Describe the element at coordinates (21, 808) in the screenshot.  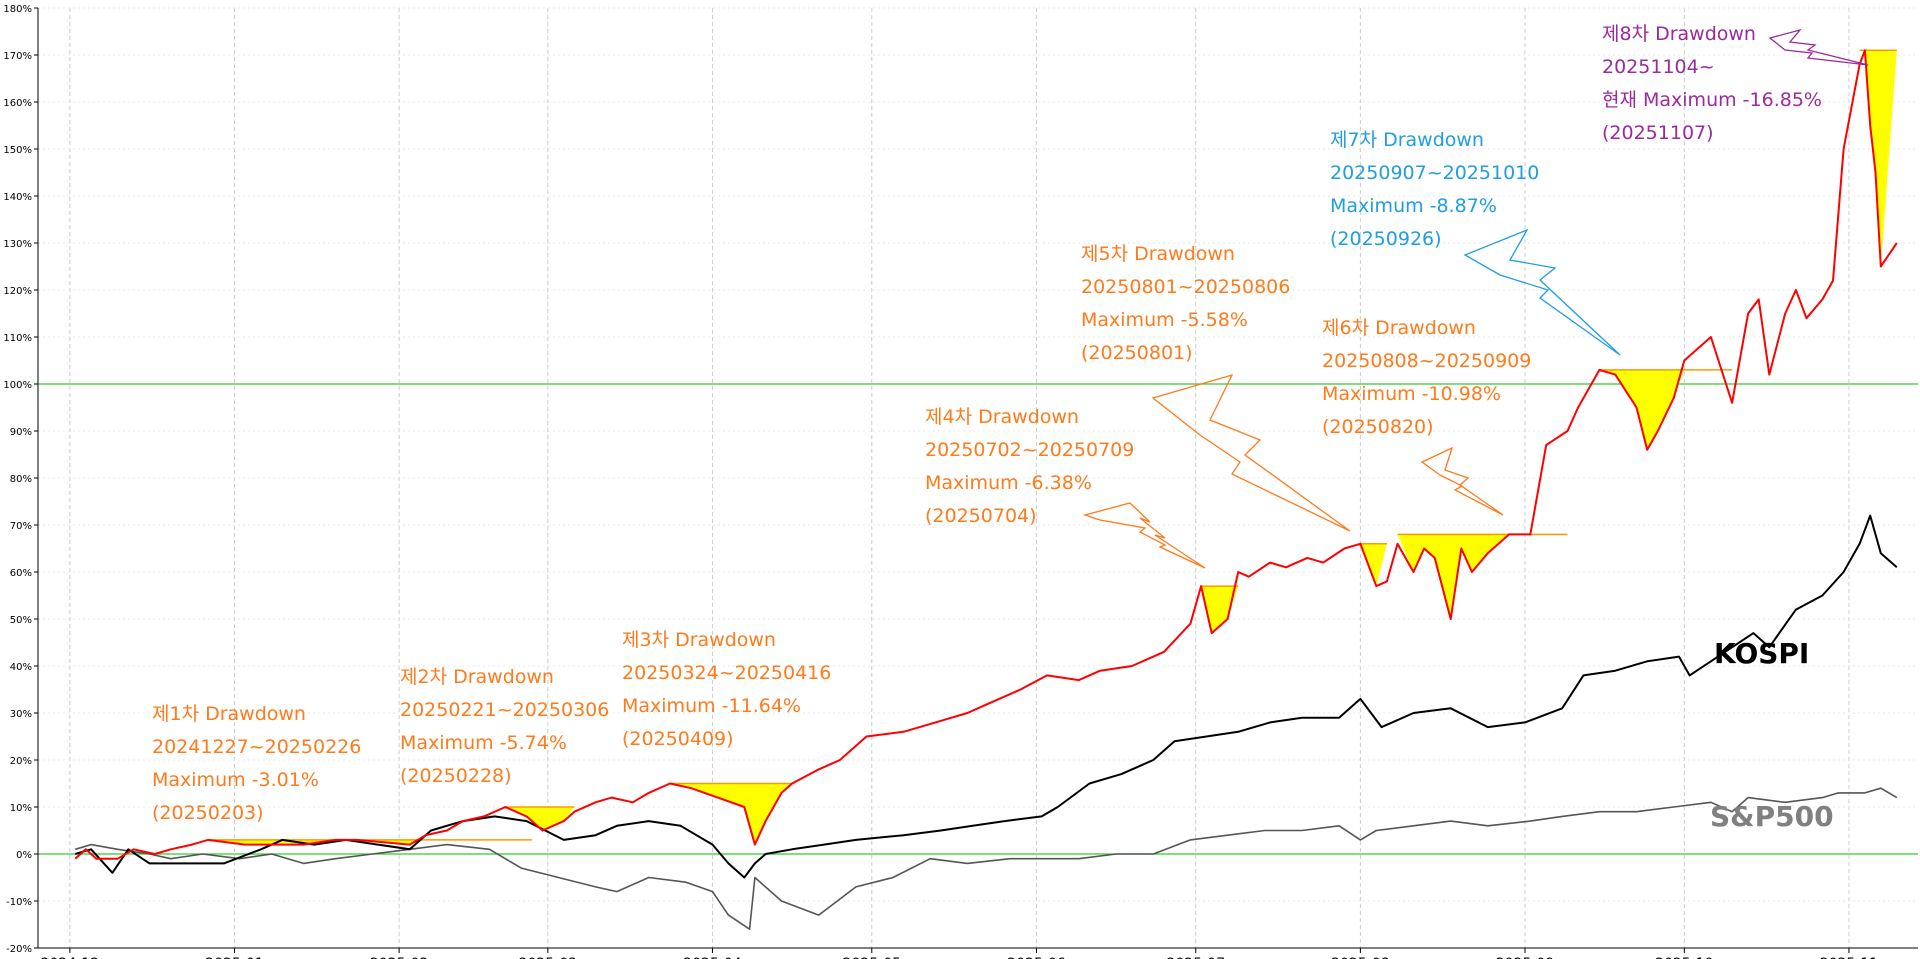
I see `y-tick-label: 10%` at that location.